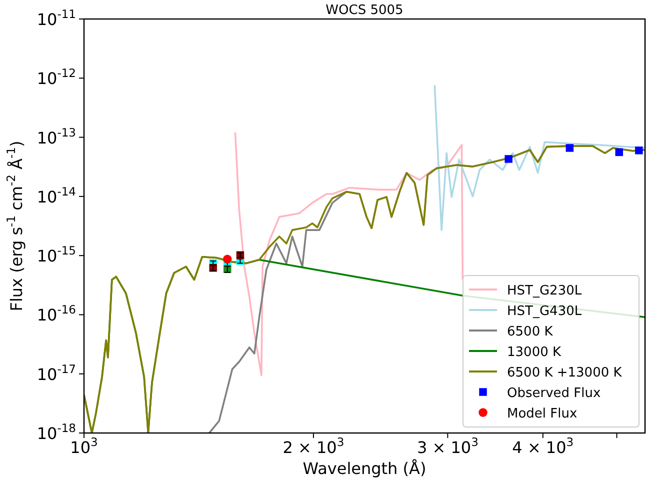 This screenshot has width=646, height=482. What do you see at coordinates (542, 414) in the screenshot?
I see `legend-label: Model Flux` at bounding box center [542, 414].